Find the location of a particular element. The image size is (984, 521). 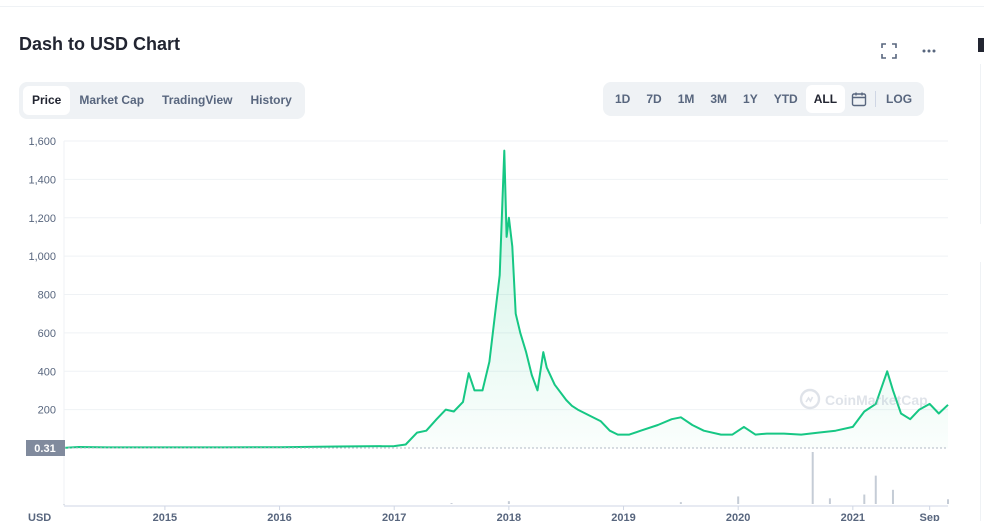

y-tick-label: 200 is located at coordinates (47, 411).